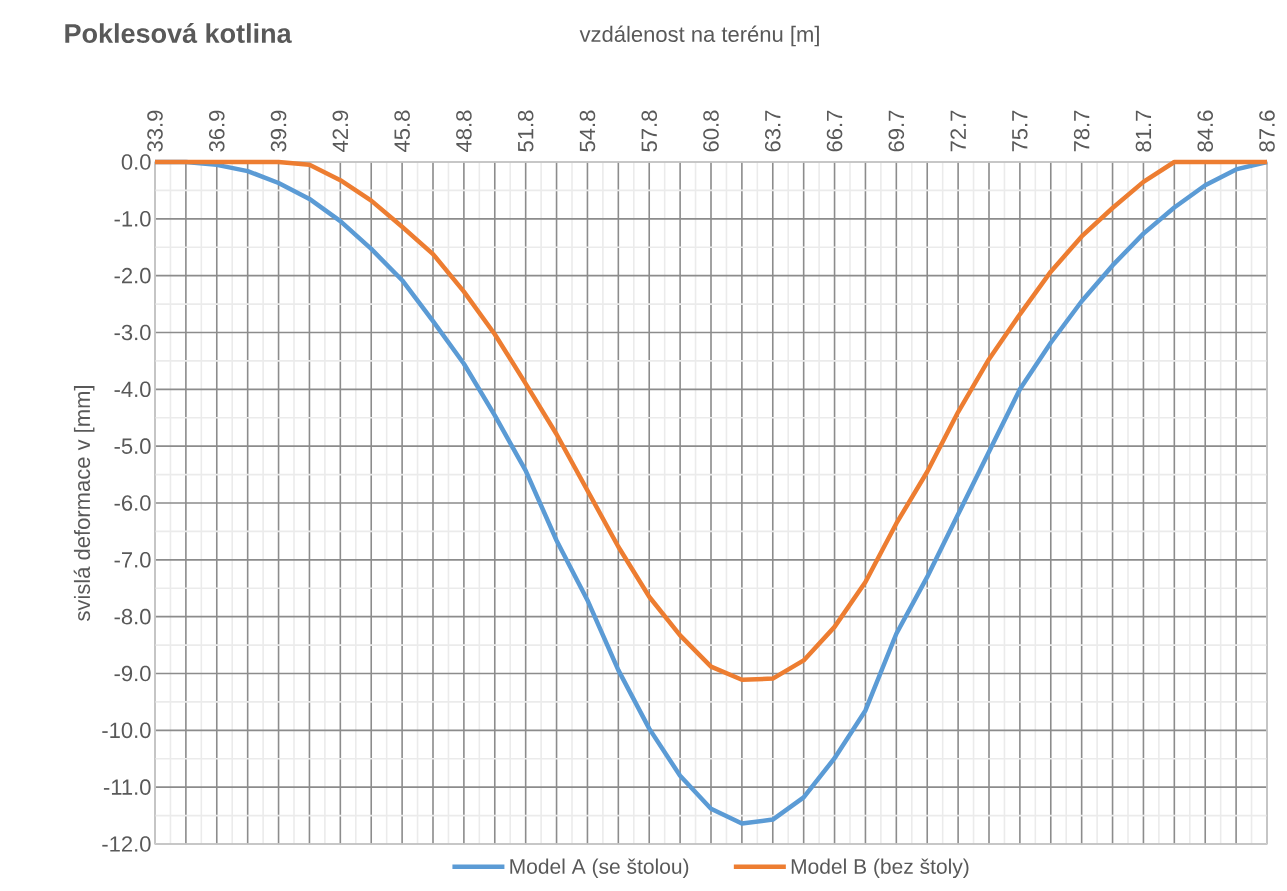 The height and width of the screenshot is (891, 1287). What do you see at coordinates (1267, 131) in the screenshot?
I see `x-tick-label: 87.6` at bounding box center [1267, 131].